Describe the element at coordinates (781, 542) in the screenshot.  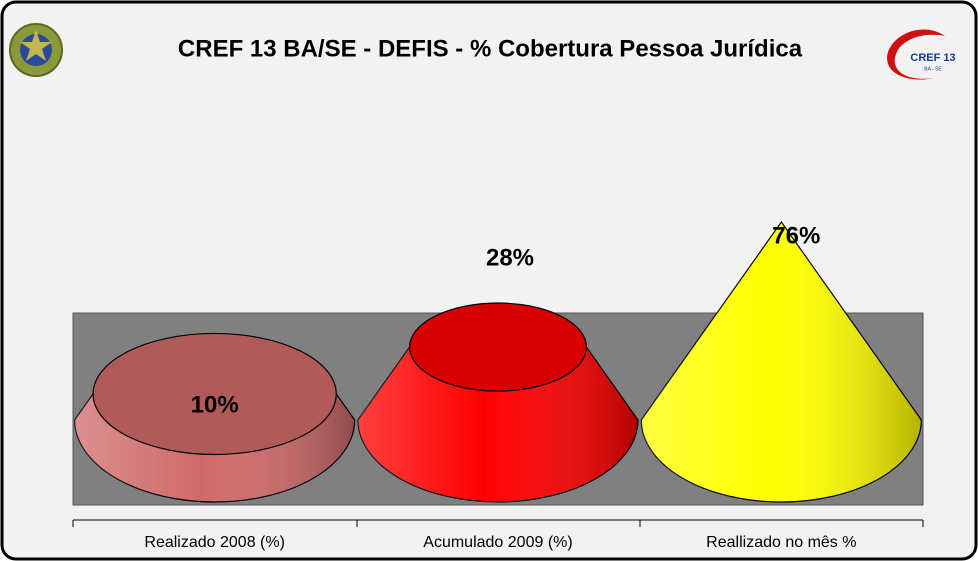
I see `x-tick-label: Reallizado no mês %` at that location.